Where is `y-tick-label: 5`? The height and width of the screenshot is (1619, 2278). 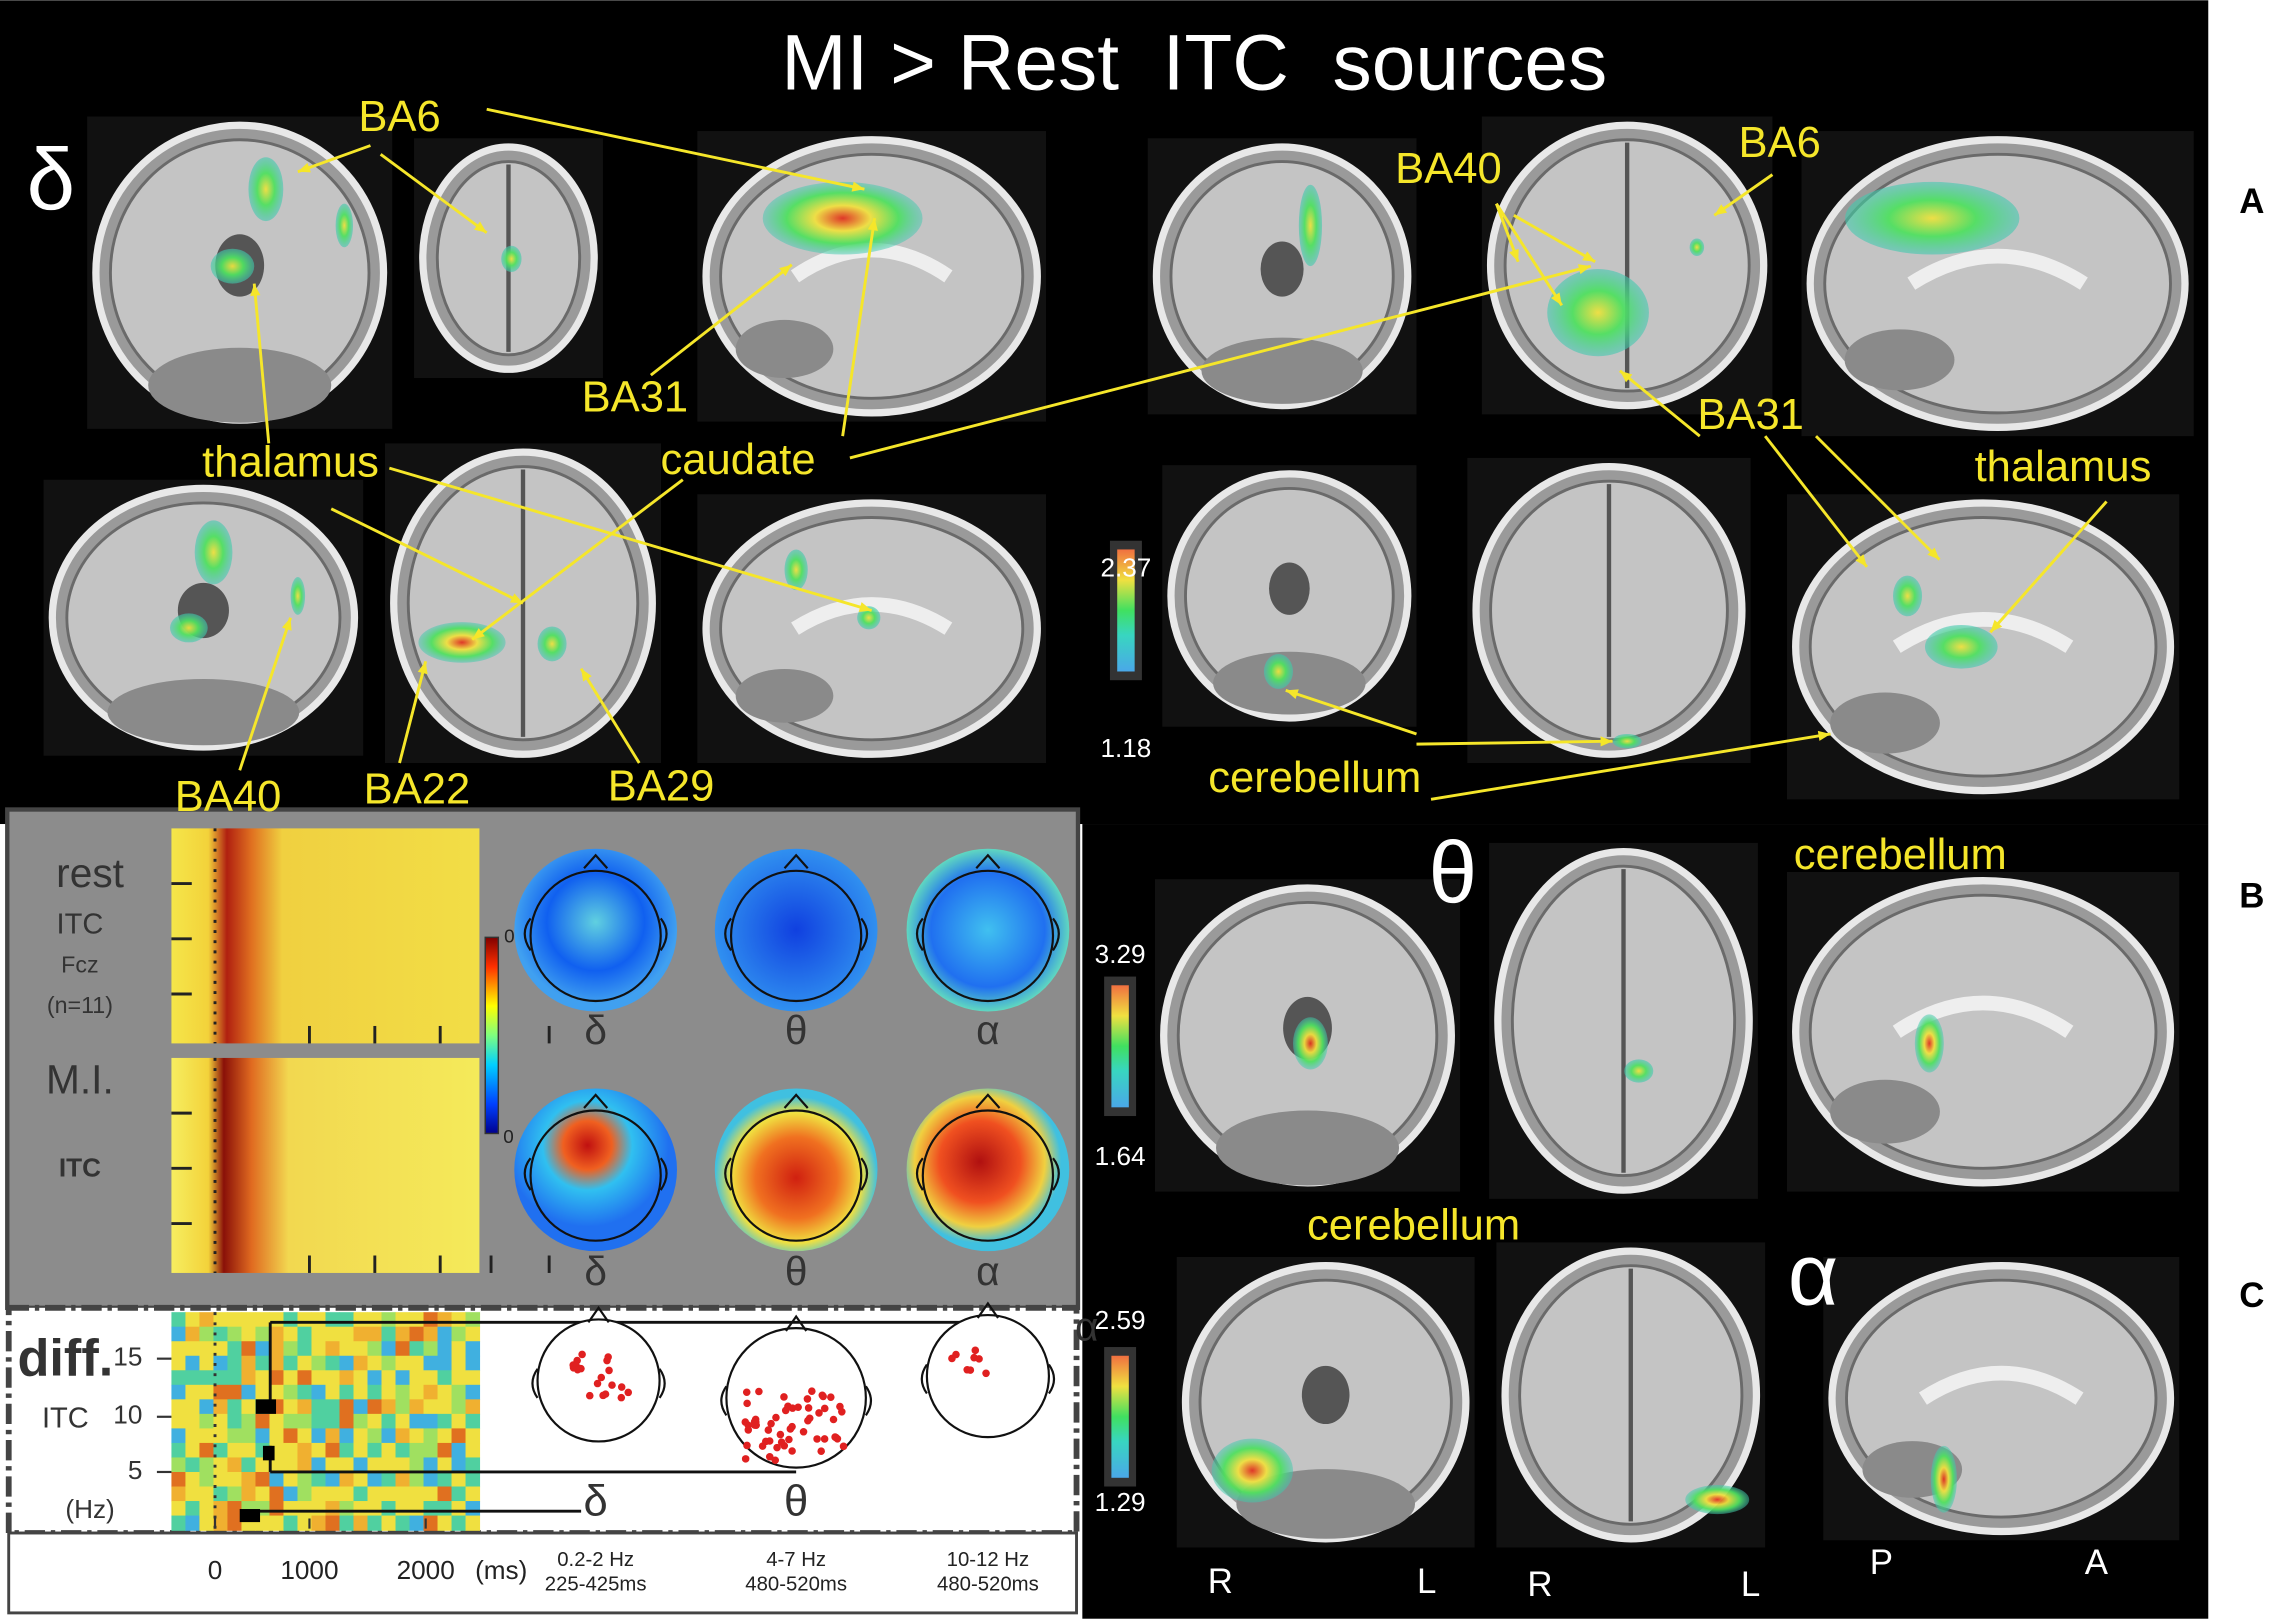
y-tick-label: 5 is located at coordinates (135, 1470).